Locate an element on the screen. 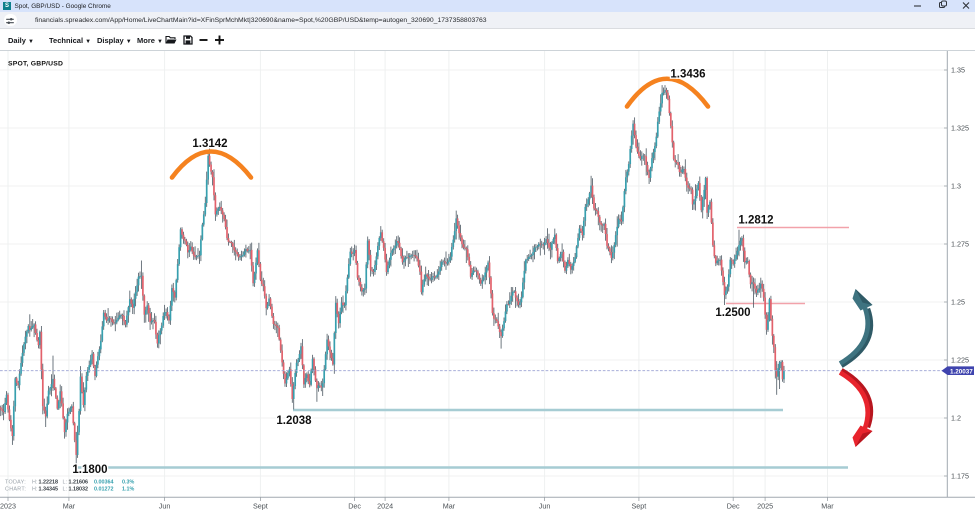  svg-text: 1.175 is located at coordinates (960, 476).